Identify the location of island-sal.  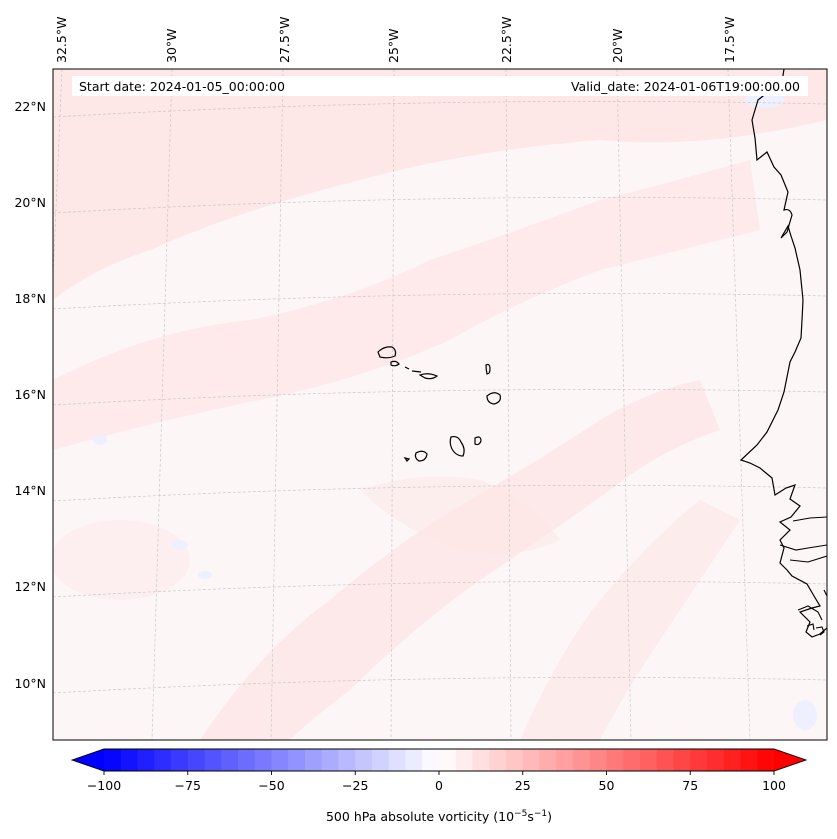
(488, 369).